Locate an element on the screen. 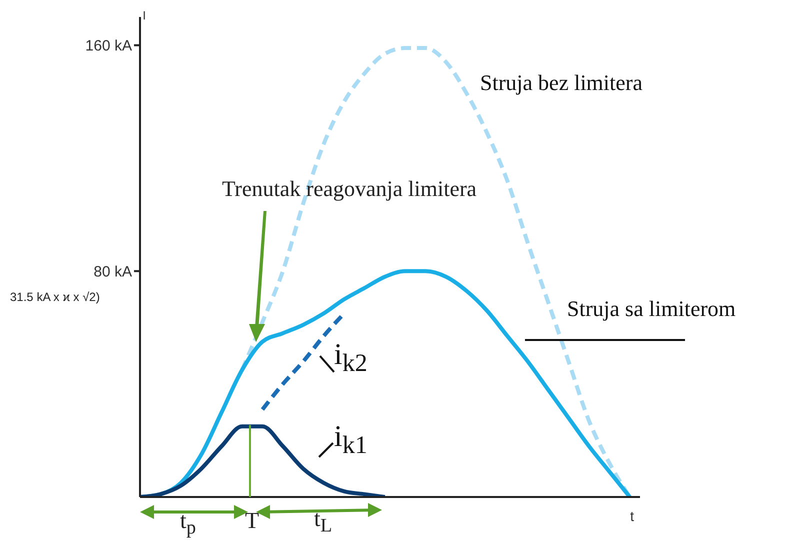 Image resolution: width=811 pixels, height=546 pixels. text: Struja sa limiterom is located at coordinates (651, 309).